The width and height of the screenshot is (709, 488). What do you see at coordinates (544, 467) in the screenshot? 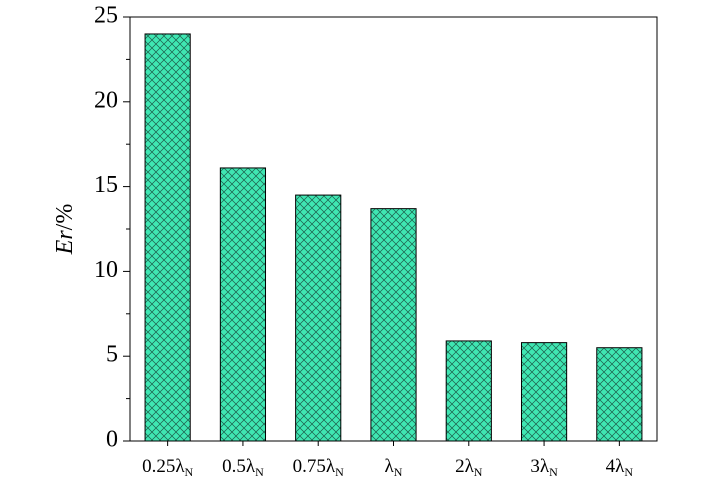
I see `x-tick-label: 3λN` at bounding box center [544, 467].